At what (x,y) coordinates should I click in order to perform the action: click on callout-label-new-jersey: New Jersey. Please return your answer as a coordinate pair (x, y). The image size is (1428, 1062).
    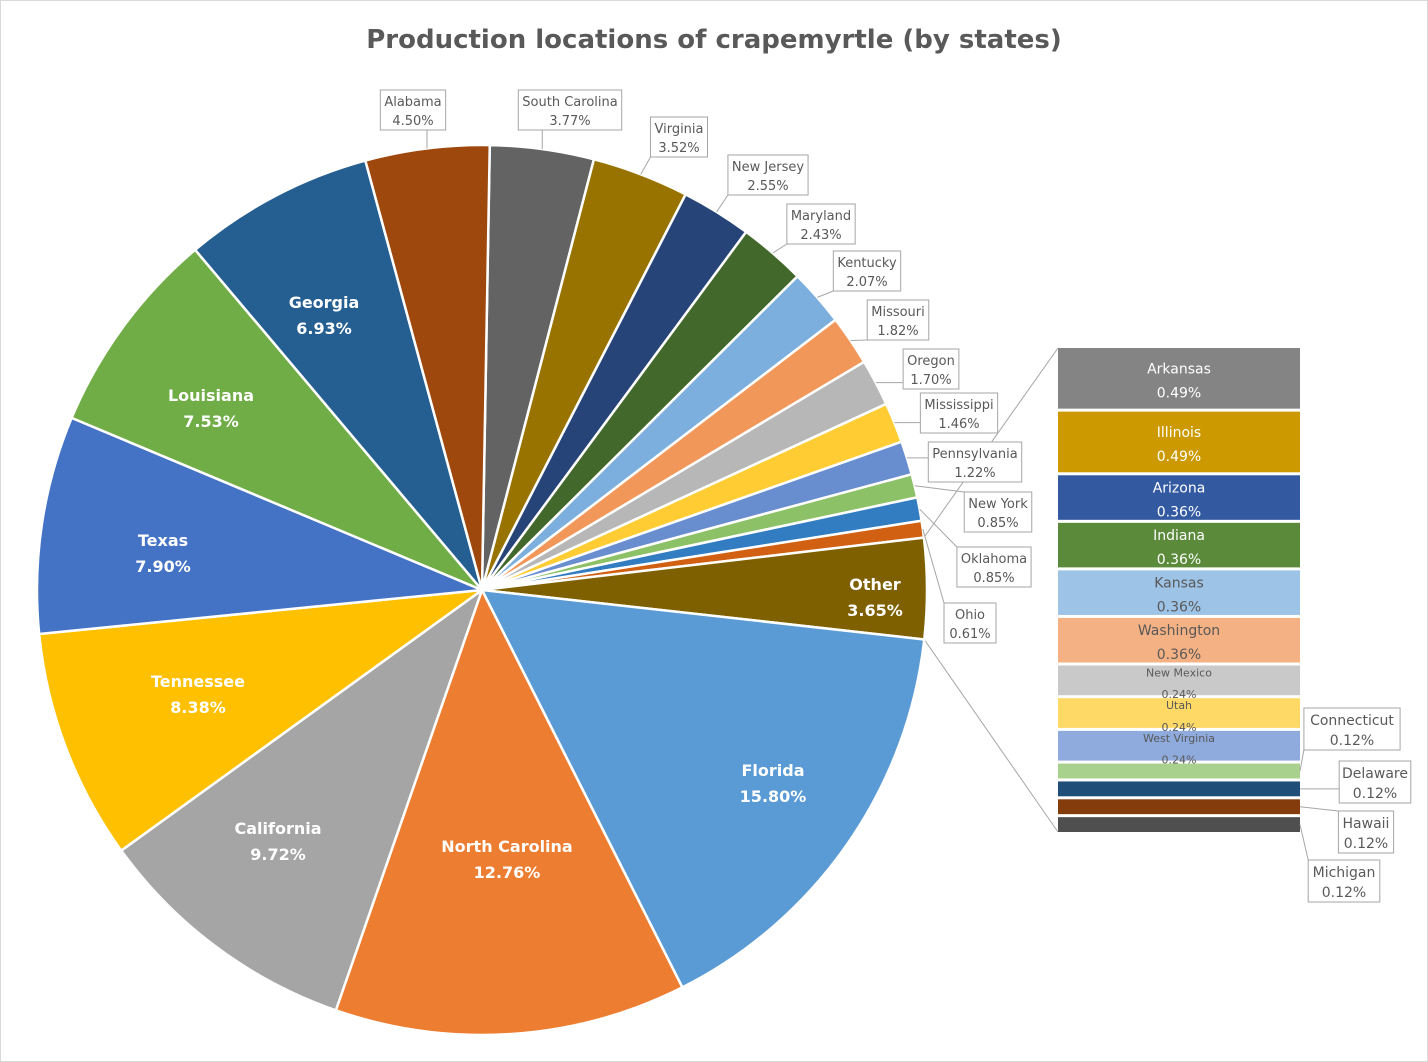
    Looking at the image, I should click on (768, 167).